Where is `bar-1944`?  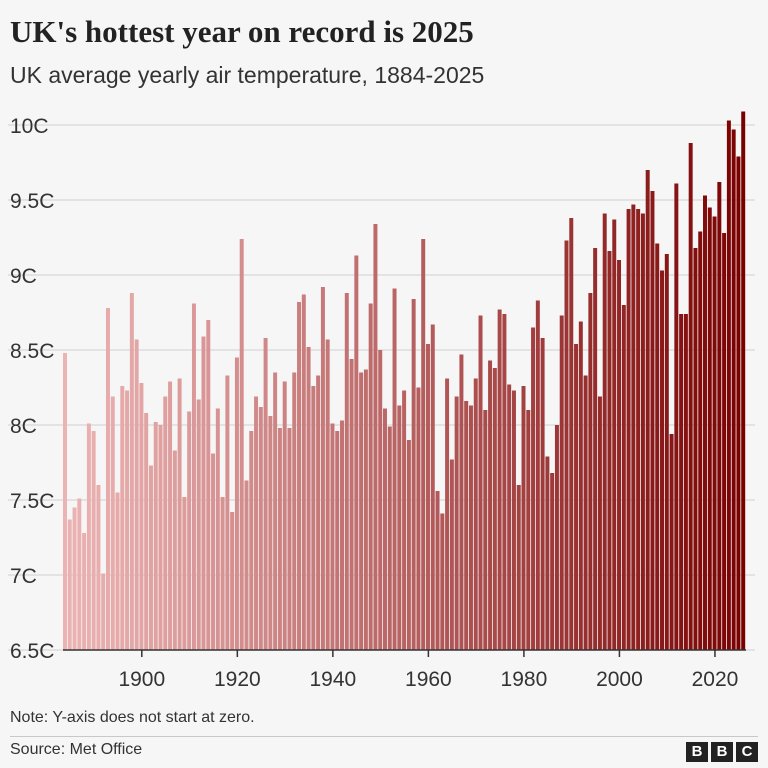 bar-1944 is located at coordinates (351, 504).